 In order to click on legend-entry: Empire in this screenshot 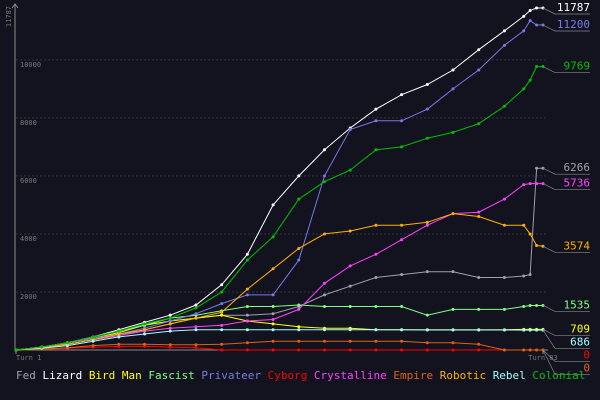, I will do `click(413, 375)`.